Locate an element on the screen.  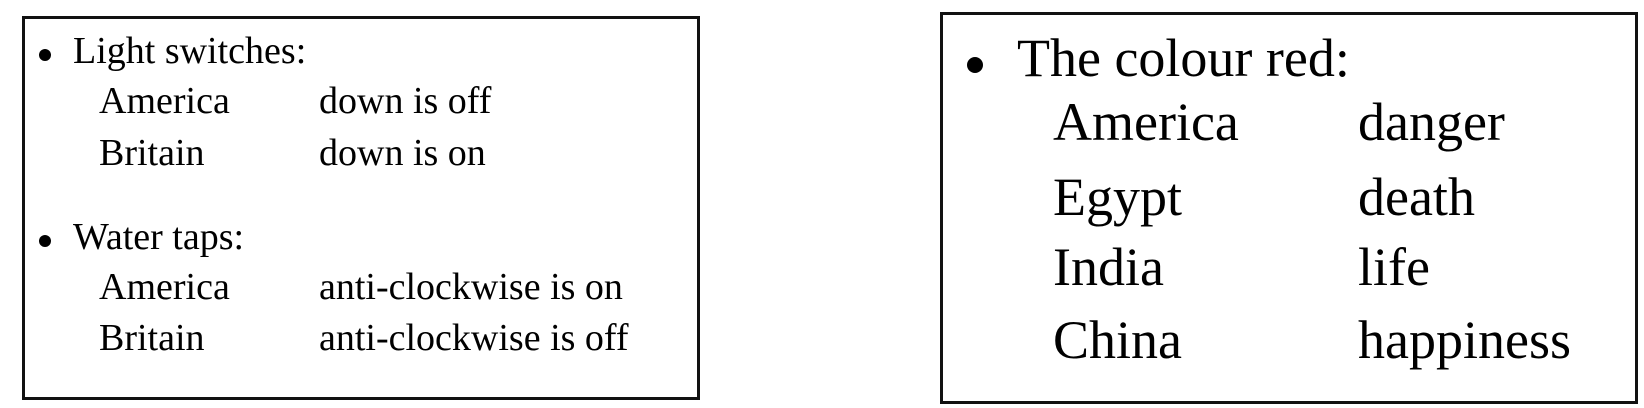
country-cell: China is located at coordinates (1117, 340).